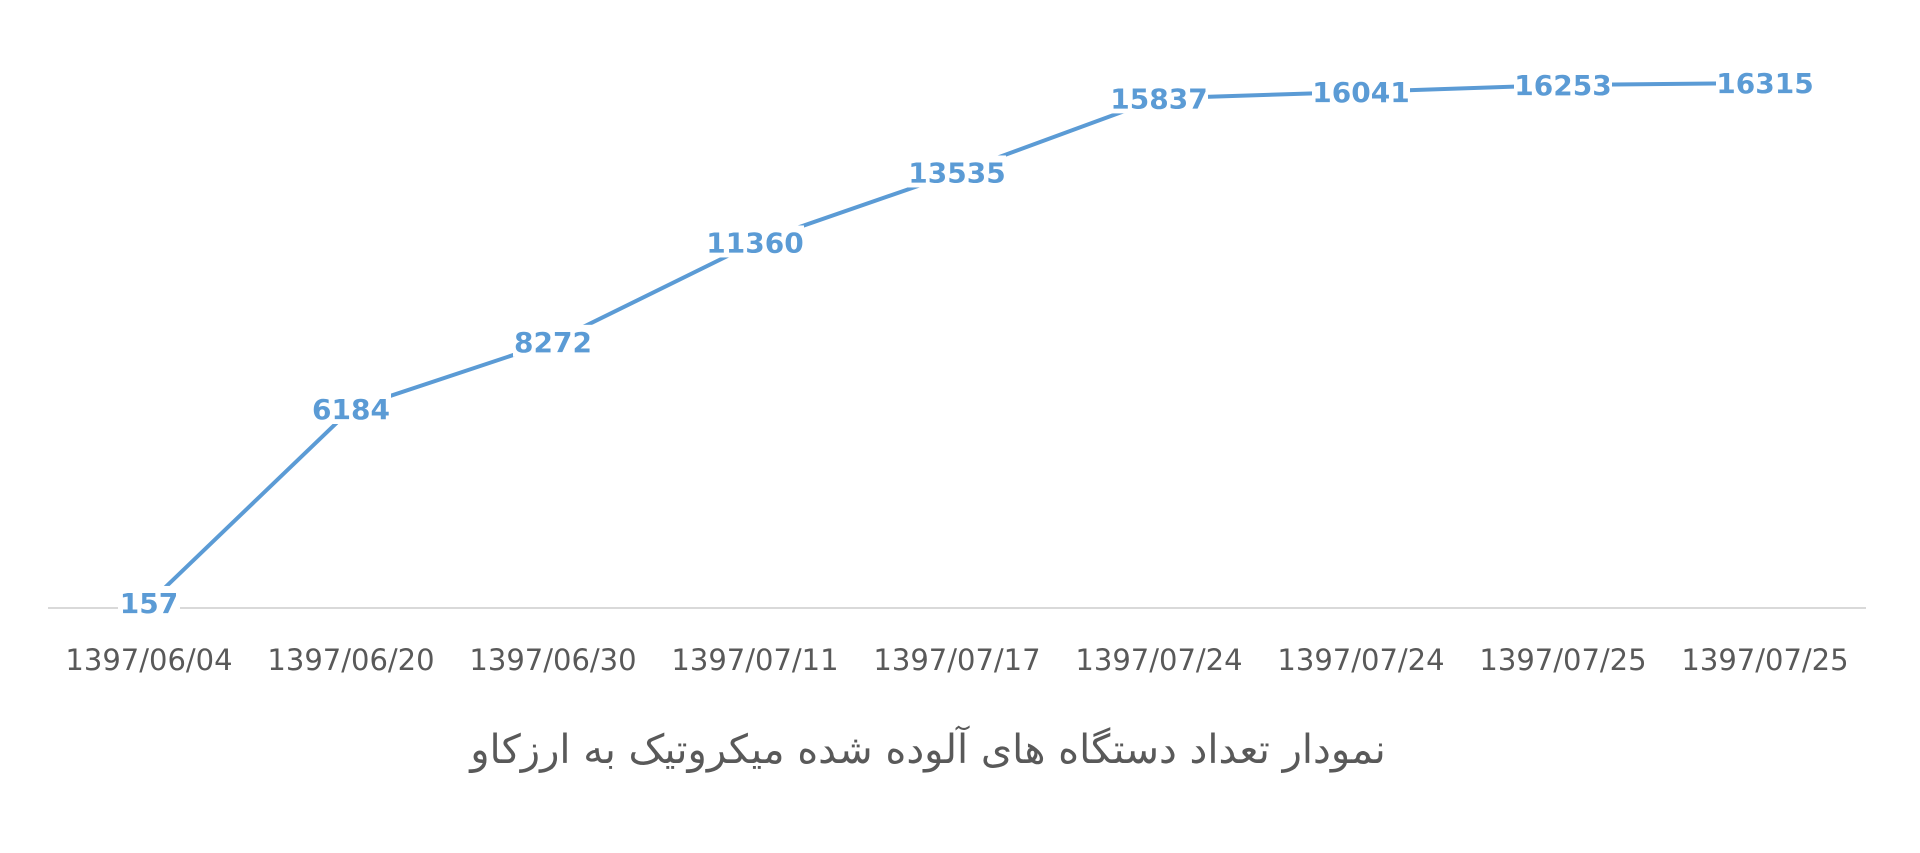 Image resolution: width=1920 pixels, height=853 pixels. What do you see at coordinates (148, 660) in the screenshot?
I see `x-tick-label: 1397/06/04` at bounding box center [148, 660].